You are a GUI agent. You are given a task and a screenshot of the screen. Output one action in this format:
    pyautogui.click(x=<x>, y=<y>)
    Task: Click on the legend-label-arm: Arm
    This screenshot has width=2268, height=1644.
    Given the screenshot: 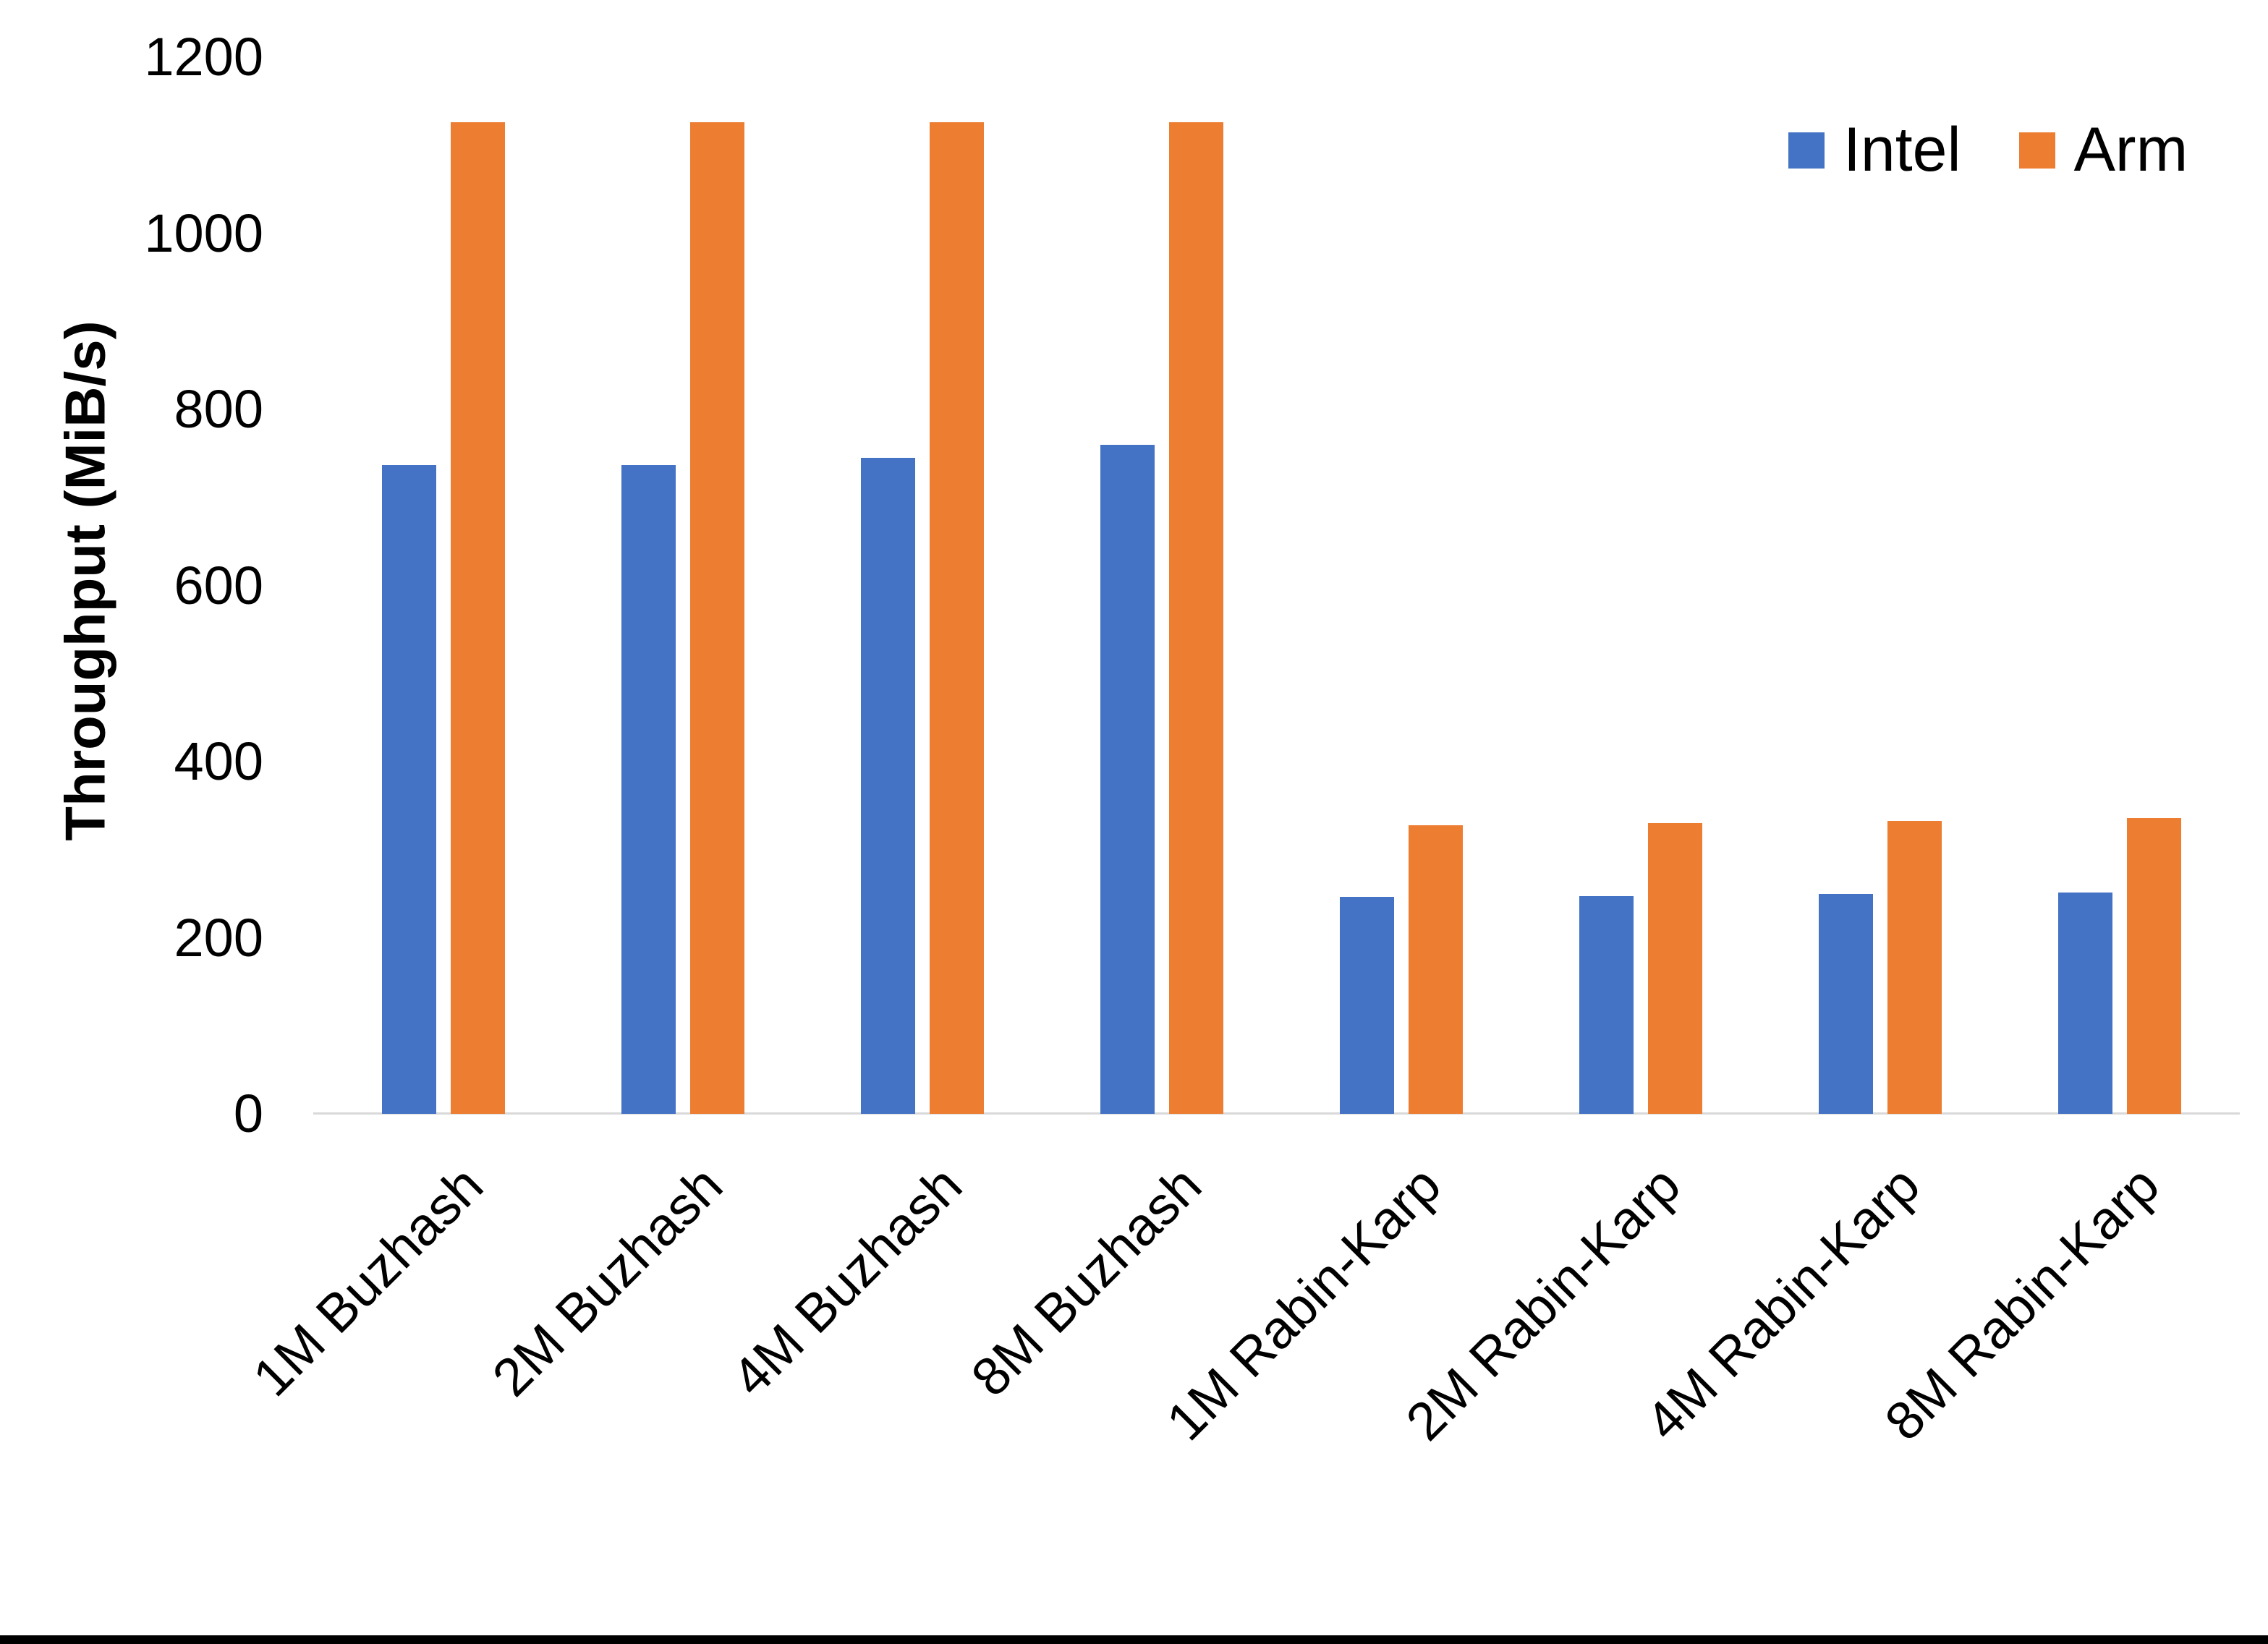 What is the action you would take?
    pyautogui.click(x=2130, y=149)
    